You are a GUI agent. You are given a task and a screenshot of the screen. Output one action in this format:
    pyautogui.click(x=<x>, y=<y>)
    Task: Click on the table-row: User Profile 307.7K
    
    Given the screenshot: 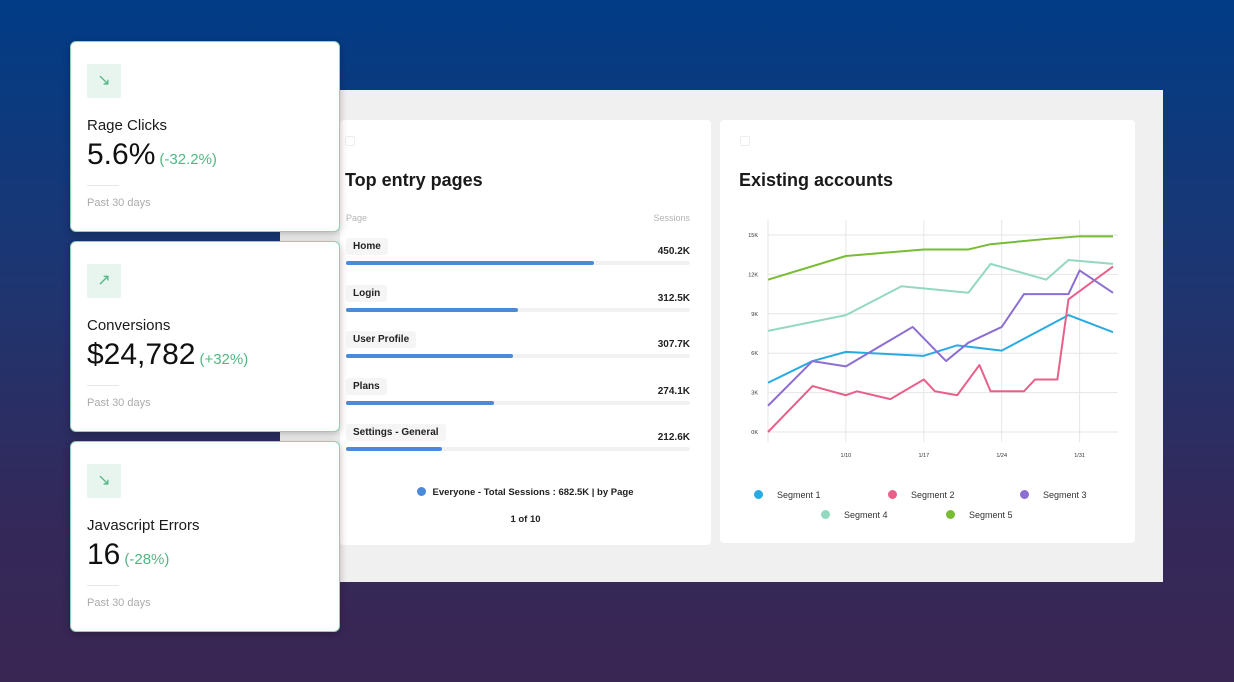 What is the action you would take?
    pyautogui.click(x=518, y=351)
    